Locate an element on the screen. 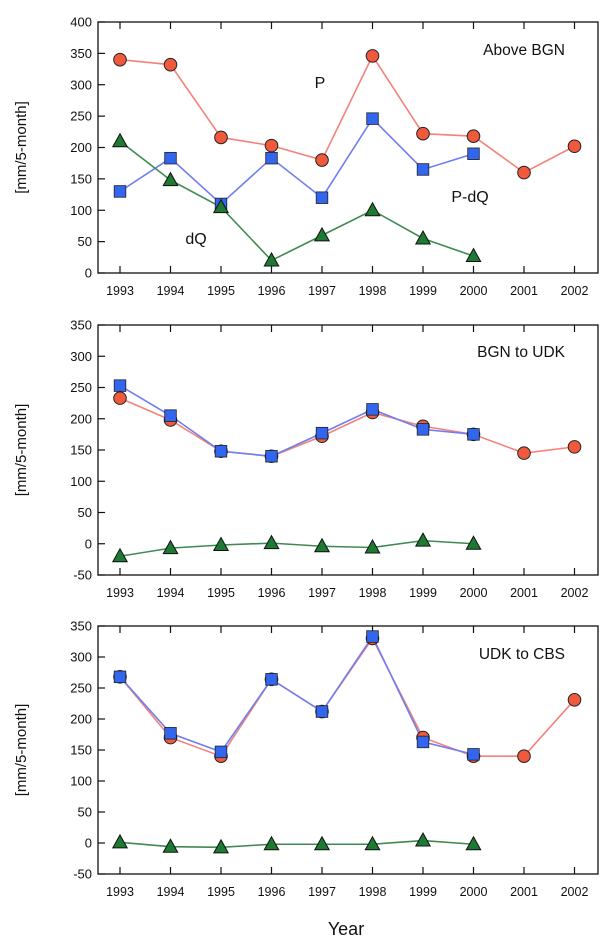 Image resolution: width=600 pixels, height=942 pixels. series-annotation: dQ is located at coordinates (195, 239).